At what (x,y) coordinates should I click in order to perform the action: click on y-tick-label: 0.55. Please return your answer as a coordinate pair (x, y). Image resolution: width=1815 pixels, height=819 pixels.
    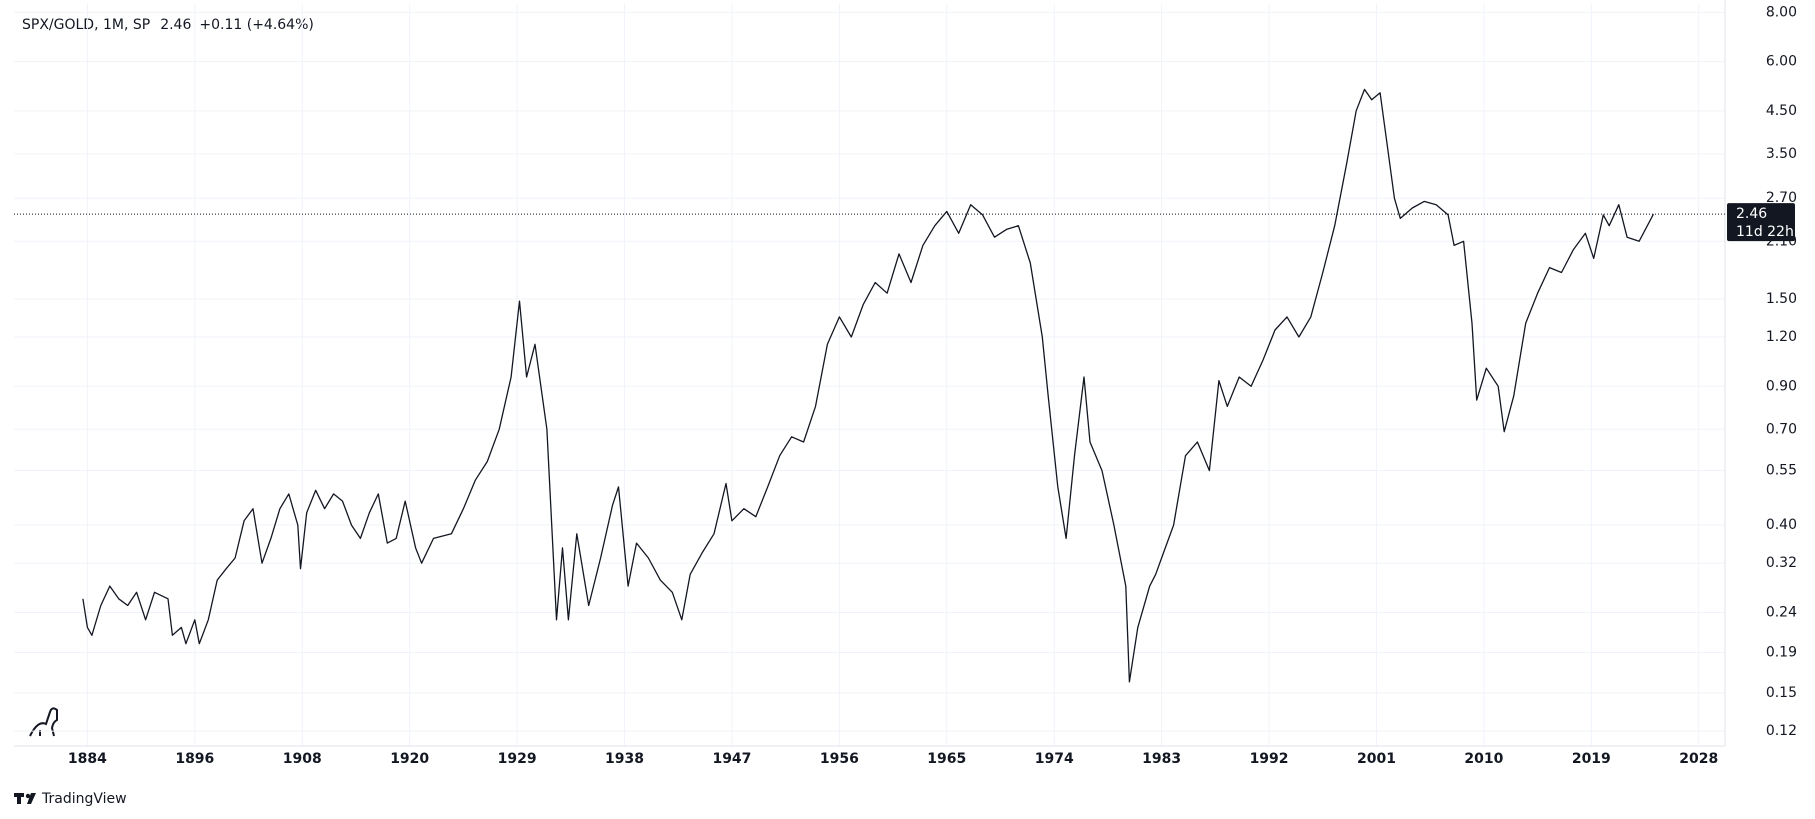
    Looking at the image, I should click on (1781, 471).